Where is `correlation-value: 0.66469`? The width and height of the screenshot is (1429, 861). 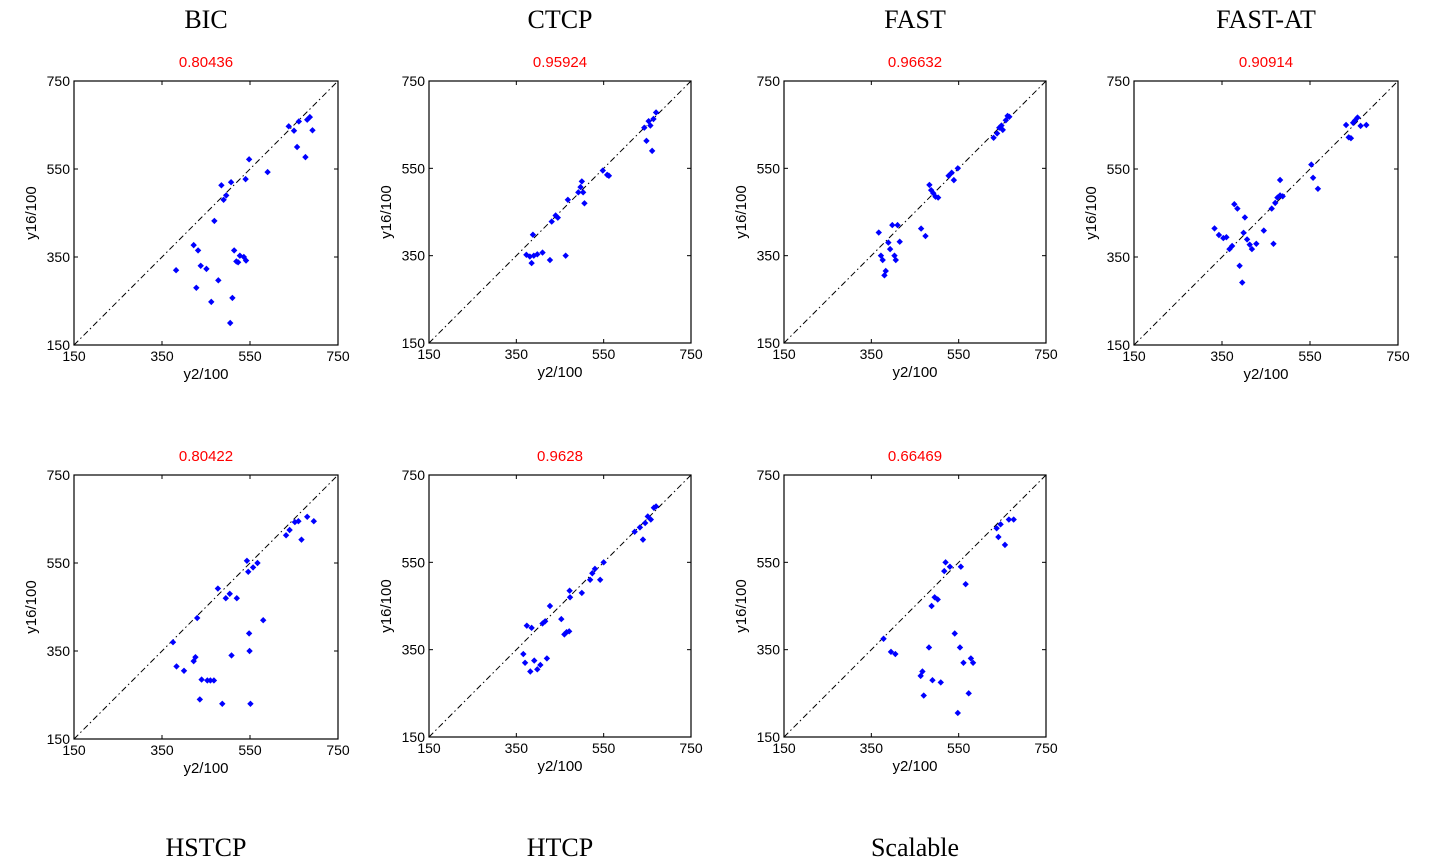 correlation-value: 0.66469 is located at coordinates (915, 456).